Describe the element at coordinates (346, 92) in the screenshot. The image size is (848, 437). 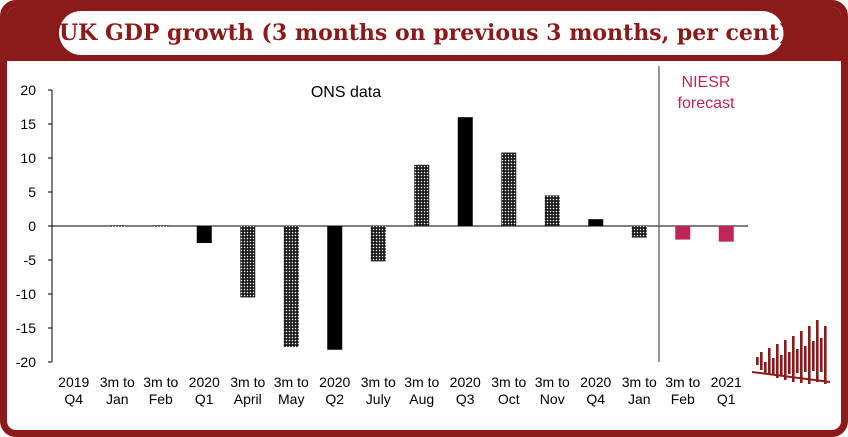
I see `ons-data-annotation: ONS data` at that location.